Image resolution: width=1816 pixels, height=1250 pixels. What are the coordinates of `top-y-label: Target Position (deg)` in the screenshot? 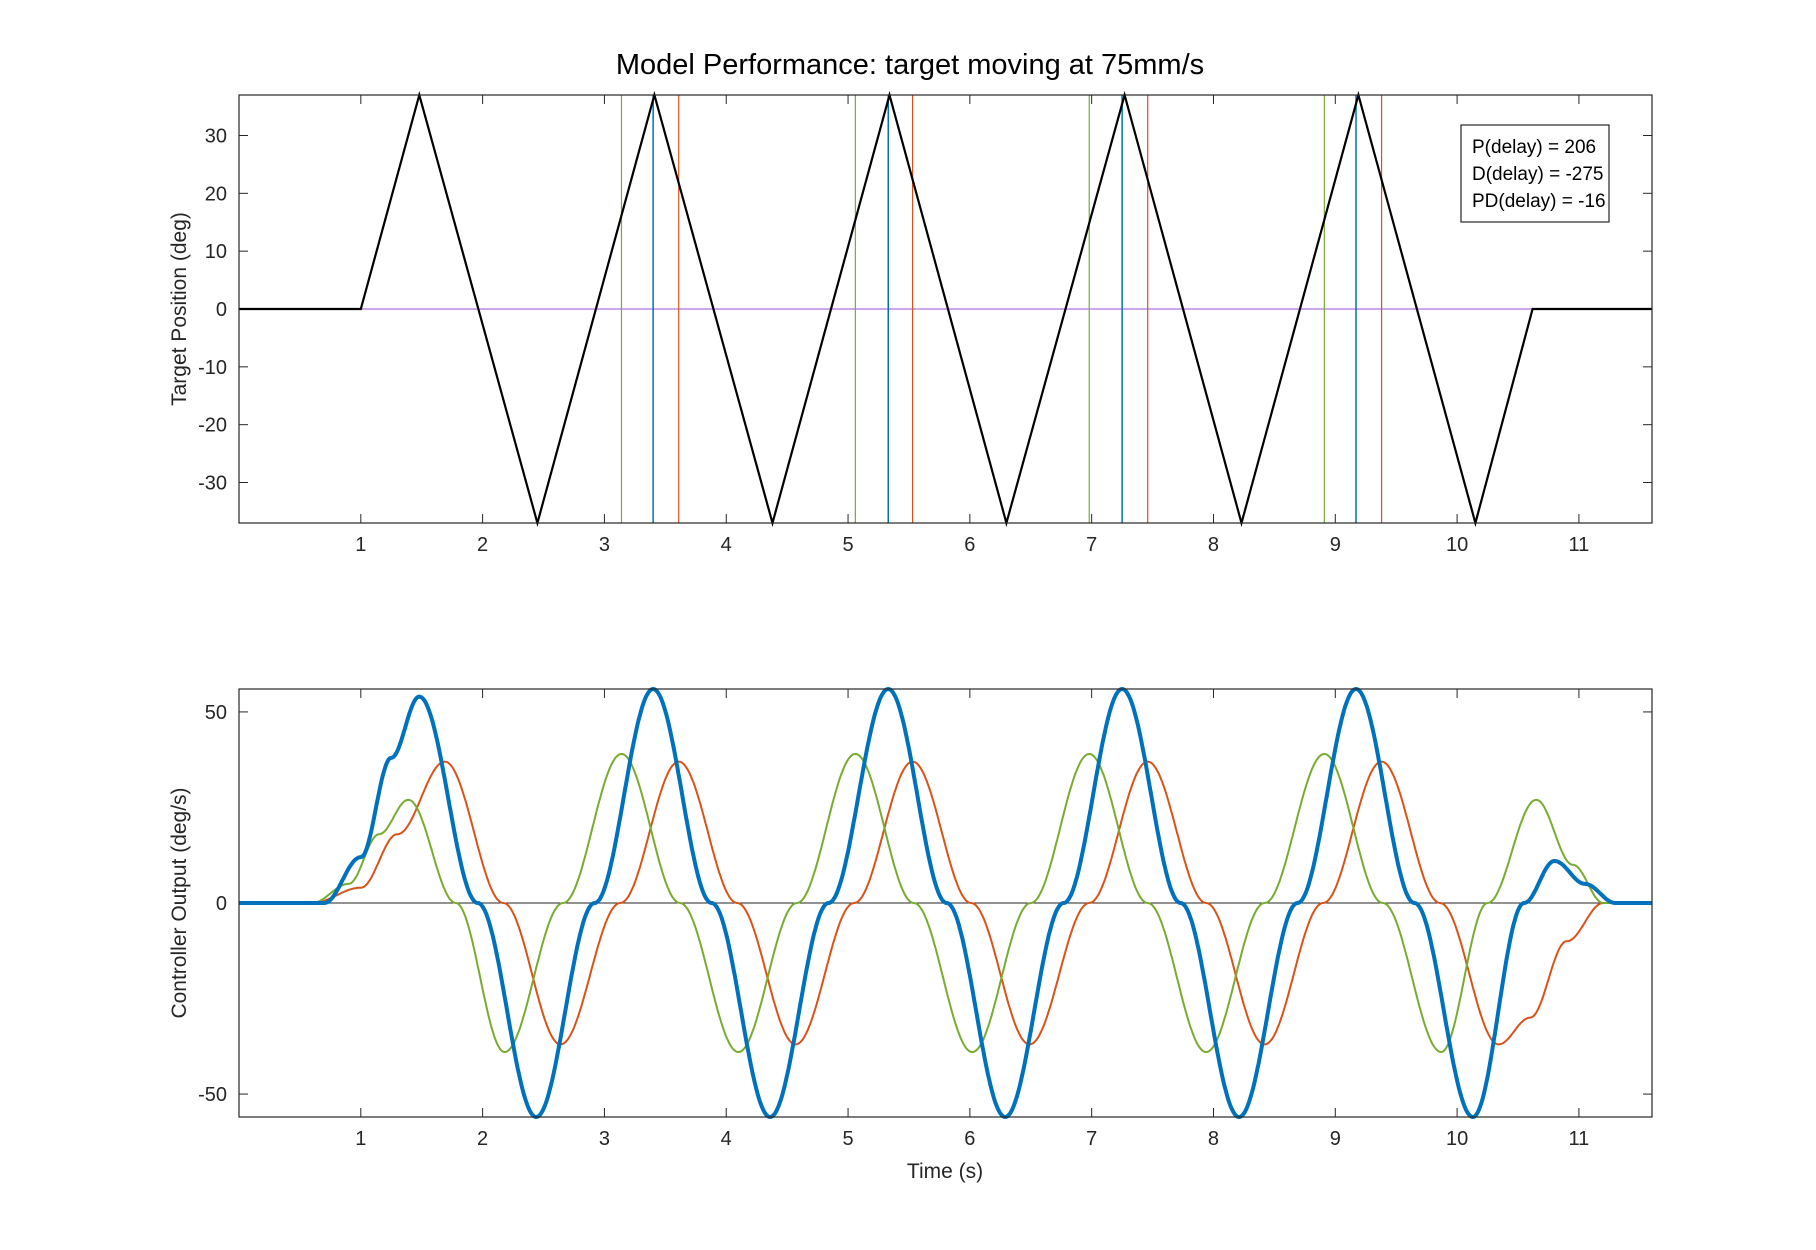 It's located at (179, 309).